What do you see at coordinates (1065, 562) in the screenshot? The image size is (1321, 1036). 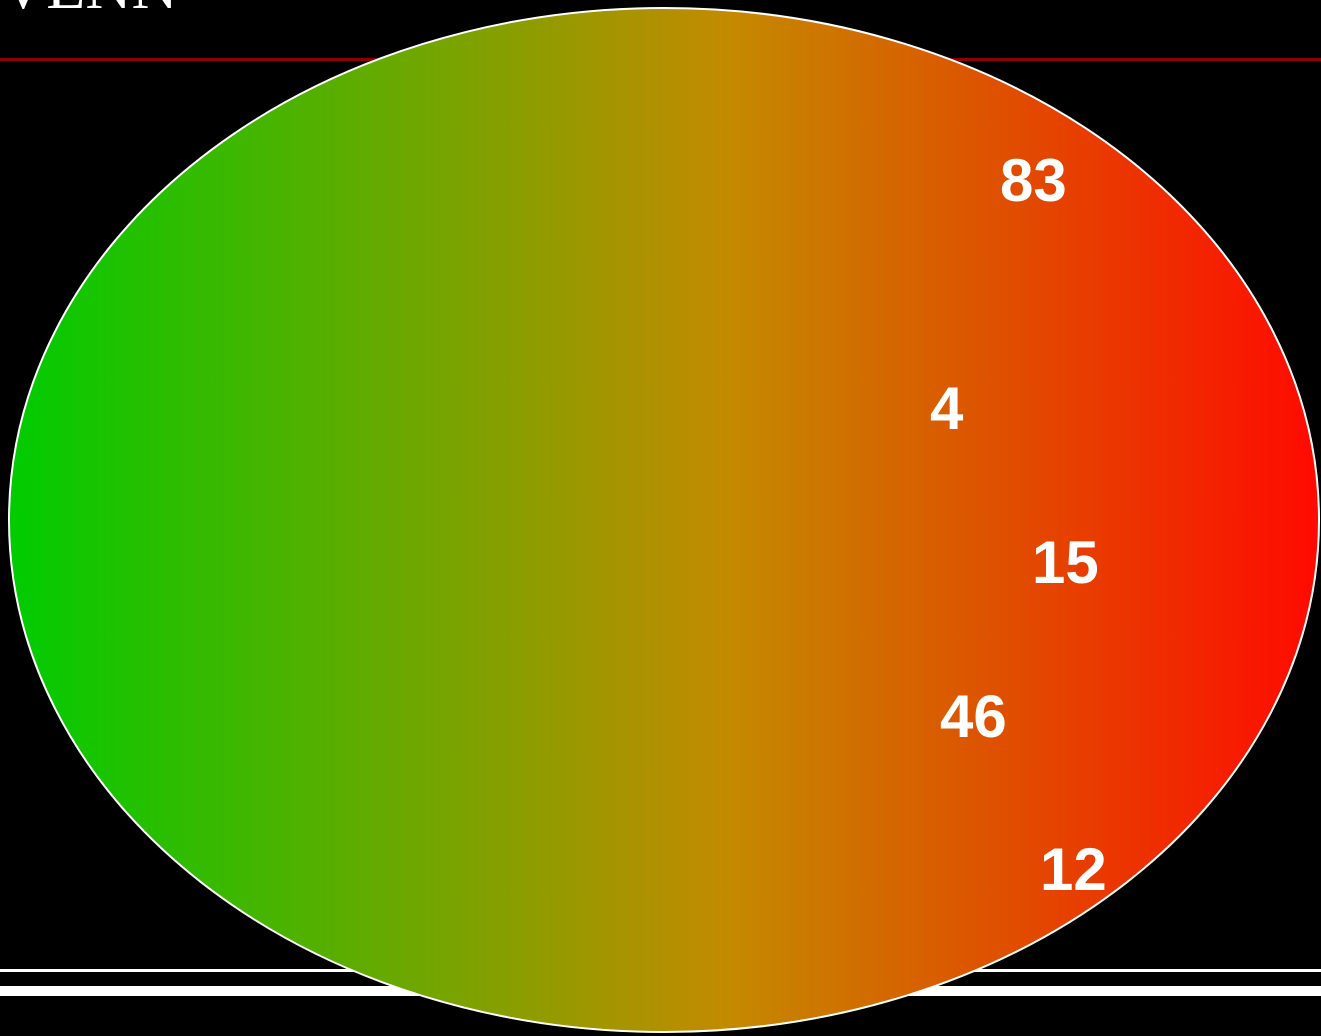 I see `value-label: 15` at bounding box center [1065, 562].